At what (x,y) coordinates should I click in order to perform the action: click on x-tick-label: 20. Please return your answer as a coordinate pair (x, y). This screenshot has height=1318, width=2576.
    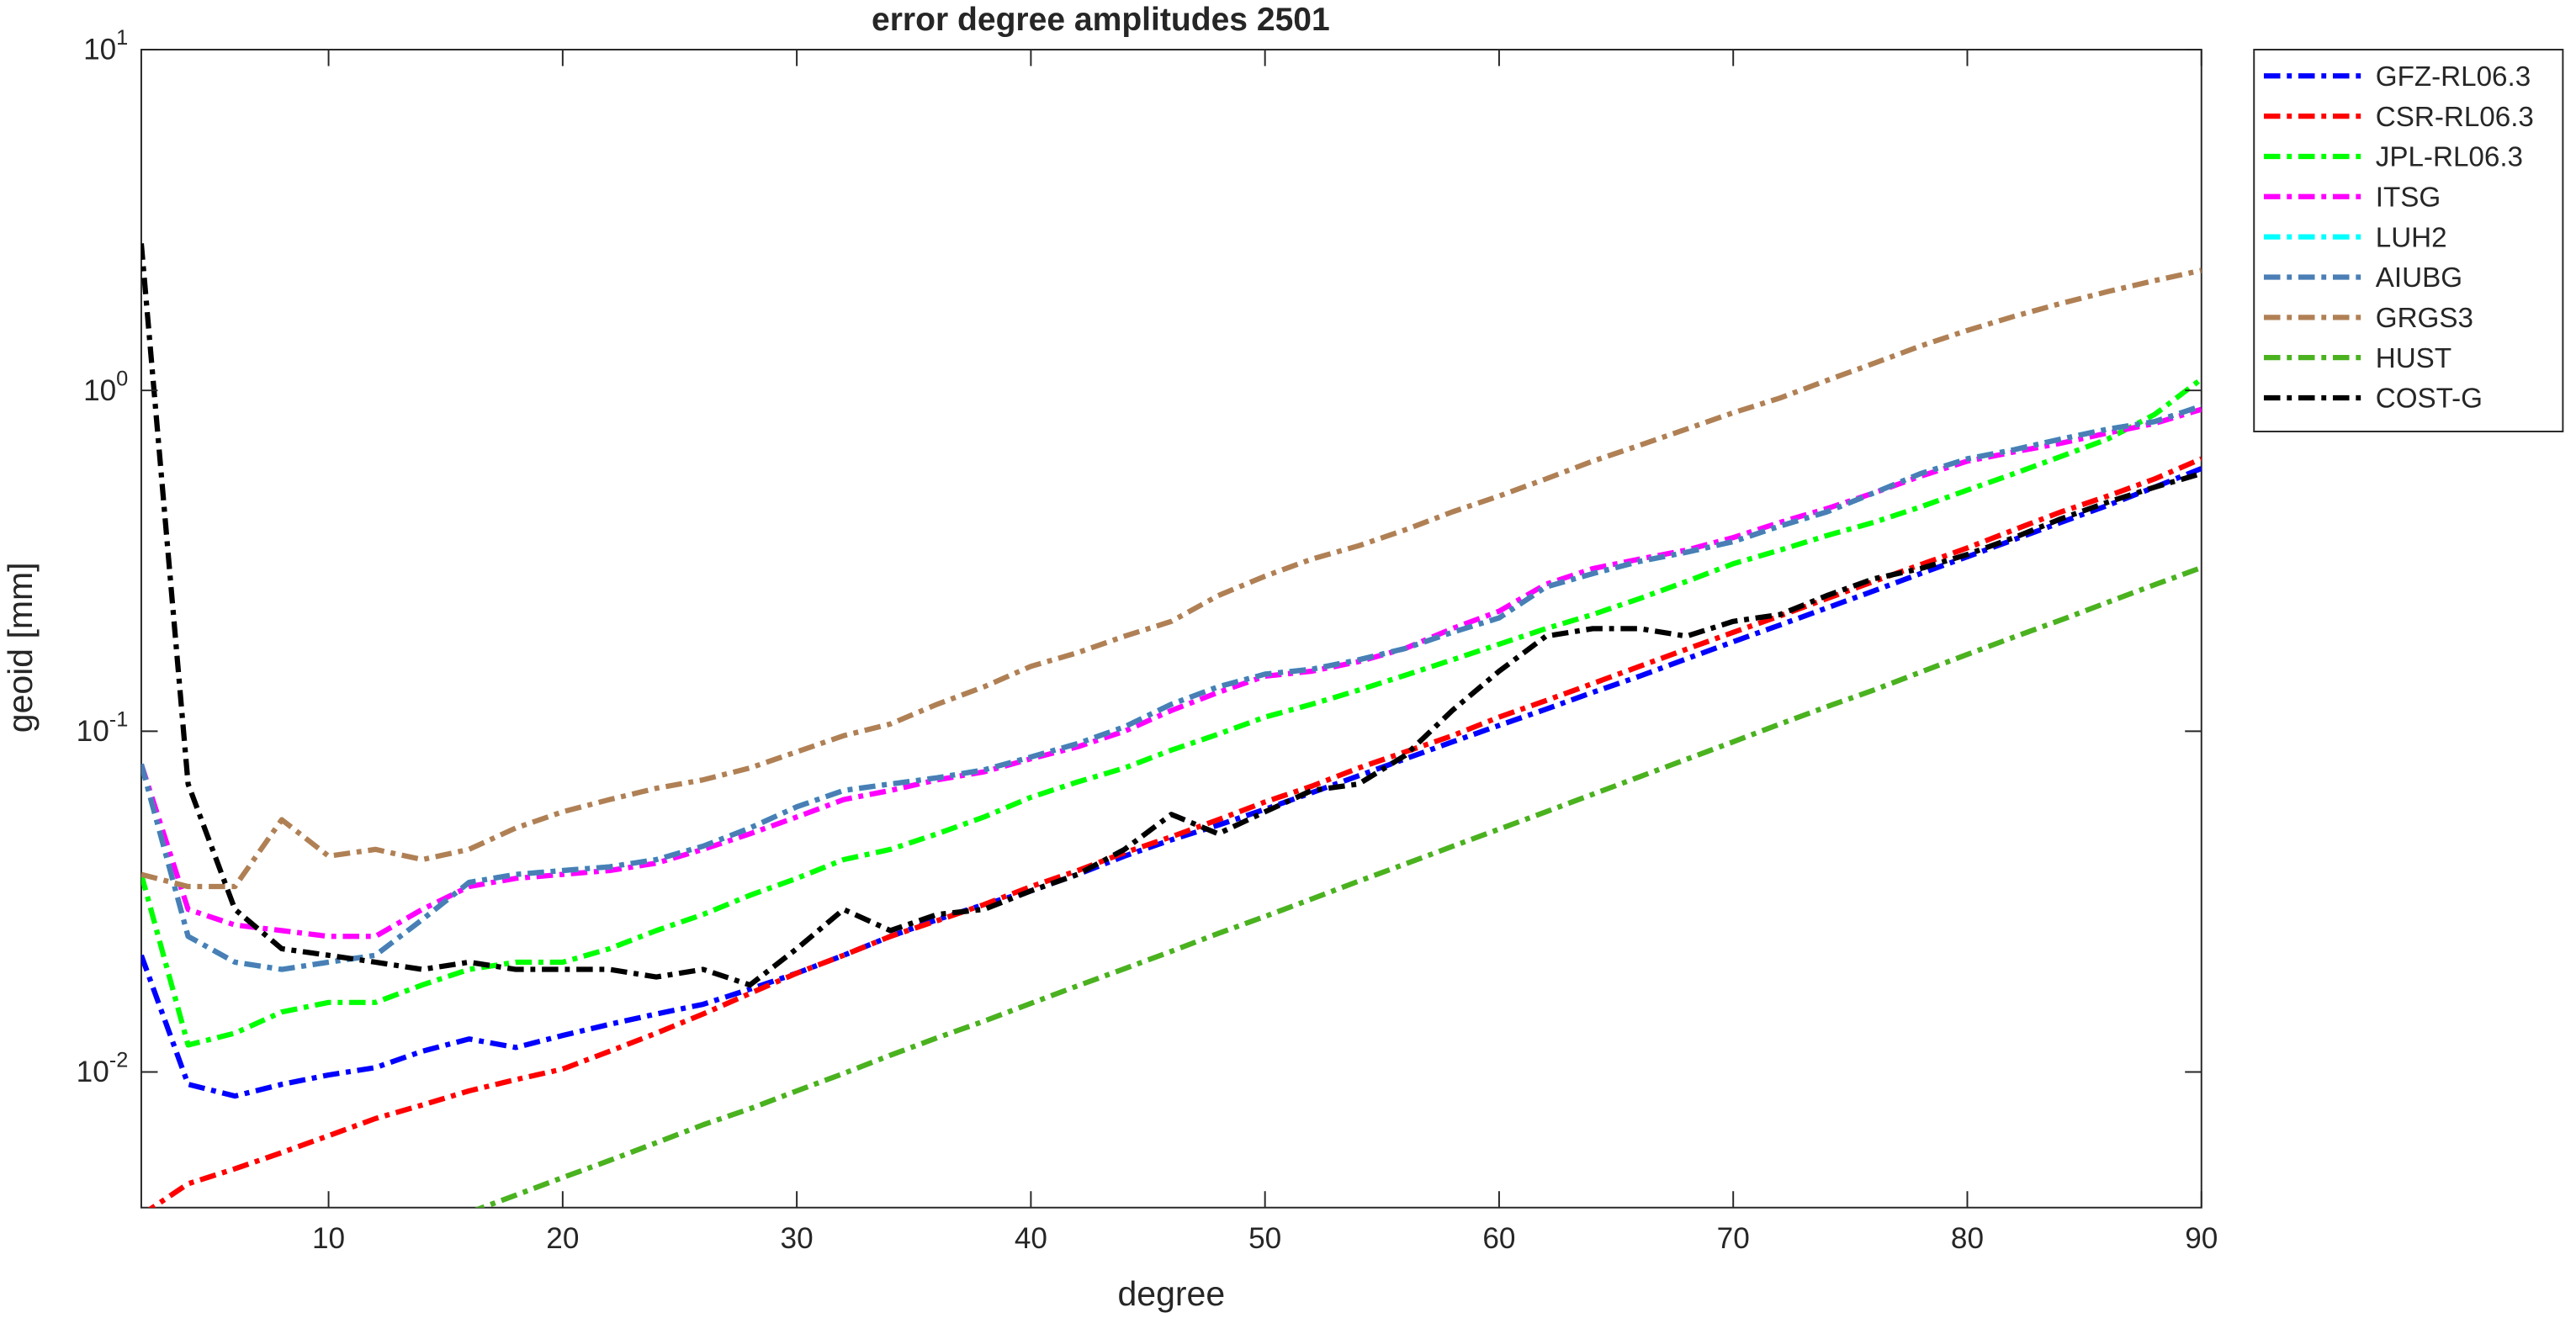
    Looking at the image, I should click on (562, 1238).